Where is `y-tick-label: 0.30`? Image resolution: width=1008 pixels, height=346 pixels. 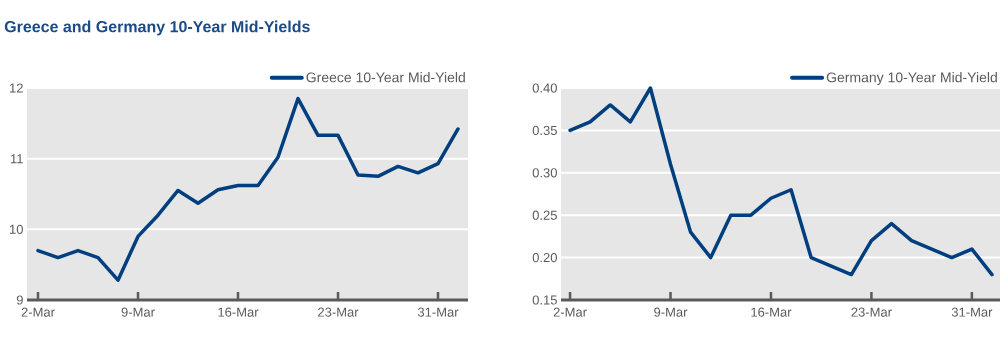 y-tick-label: 0.30 is located at coordinates (544, 173).